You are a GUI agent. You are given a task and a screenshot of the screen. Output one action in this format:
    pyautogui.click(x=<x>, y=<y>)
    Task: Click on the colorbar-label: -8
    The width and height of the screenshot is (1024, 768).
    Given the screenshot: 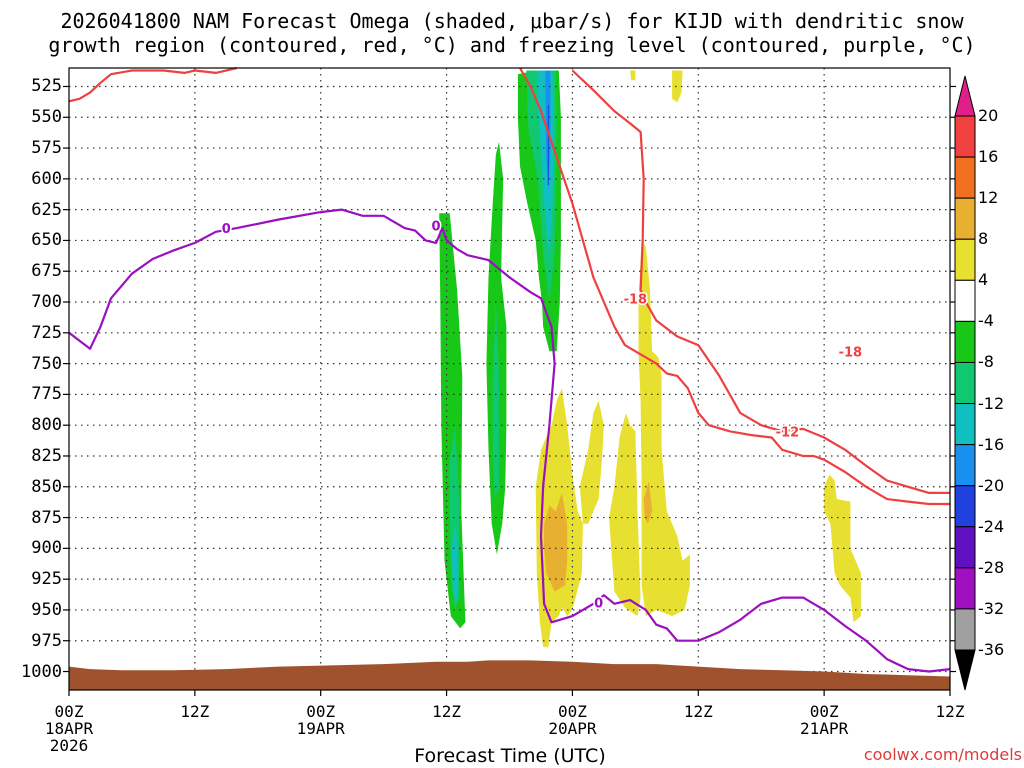 What is the action you would take?
    pyautogui.click(x=986, y=362)
    